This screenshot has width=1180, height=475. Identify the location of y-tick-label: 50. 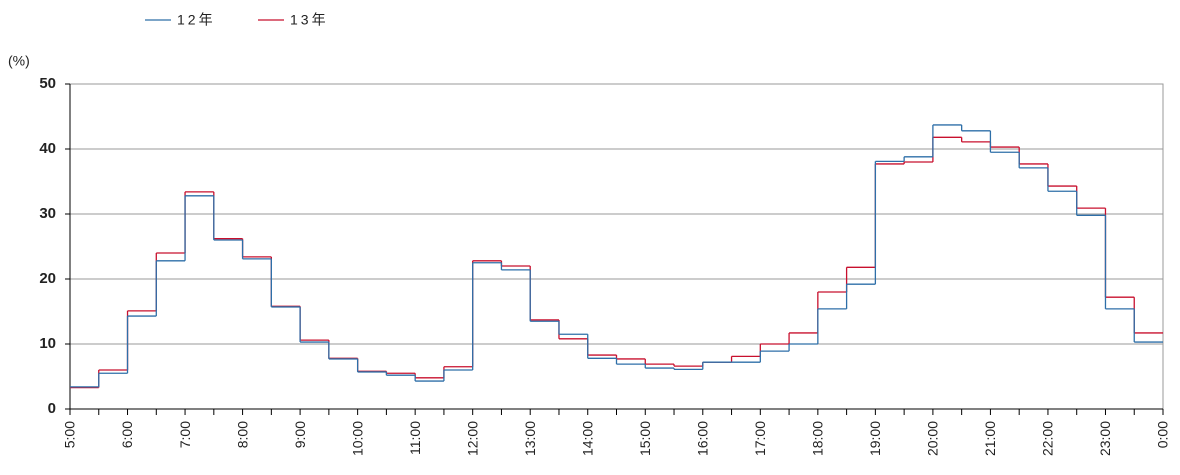
(47, 83).